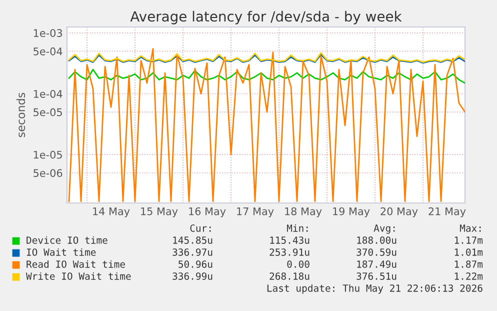 The image size is (497, 311). I want to click on text: 115.43u, so click(290, 240).